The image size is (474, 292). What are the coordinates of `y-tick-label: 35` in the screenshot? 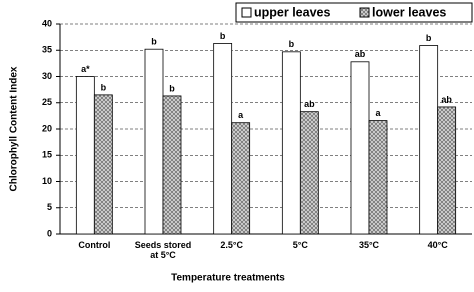 It's located at (47, 50).